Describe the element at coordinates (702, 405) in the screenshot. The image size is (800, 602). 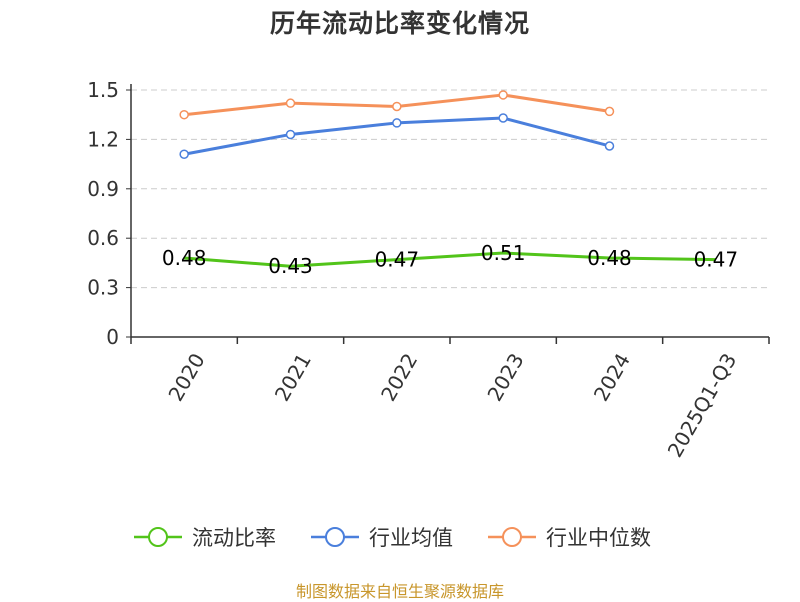
I see `x-tick-label: 2025Q1-Q3` at that location.